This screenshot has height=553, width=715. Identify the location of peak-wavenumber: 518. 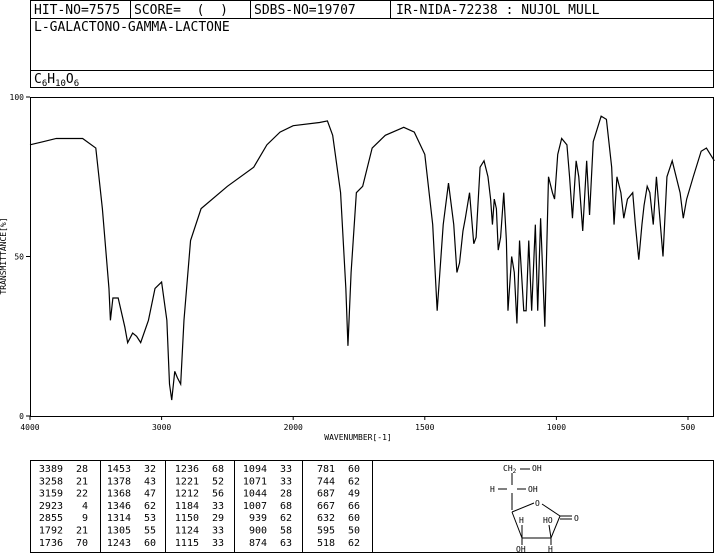
(326, 543).